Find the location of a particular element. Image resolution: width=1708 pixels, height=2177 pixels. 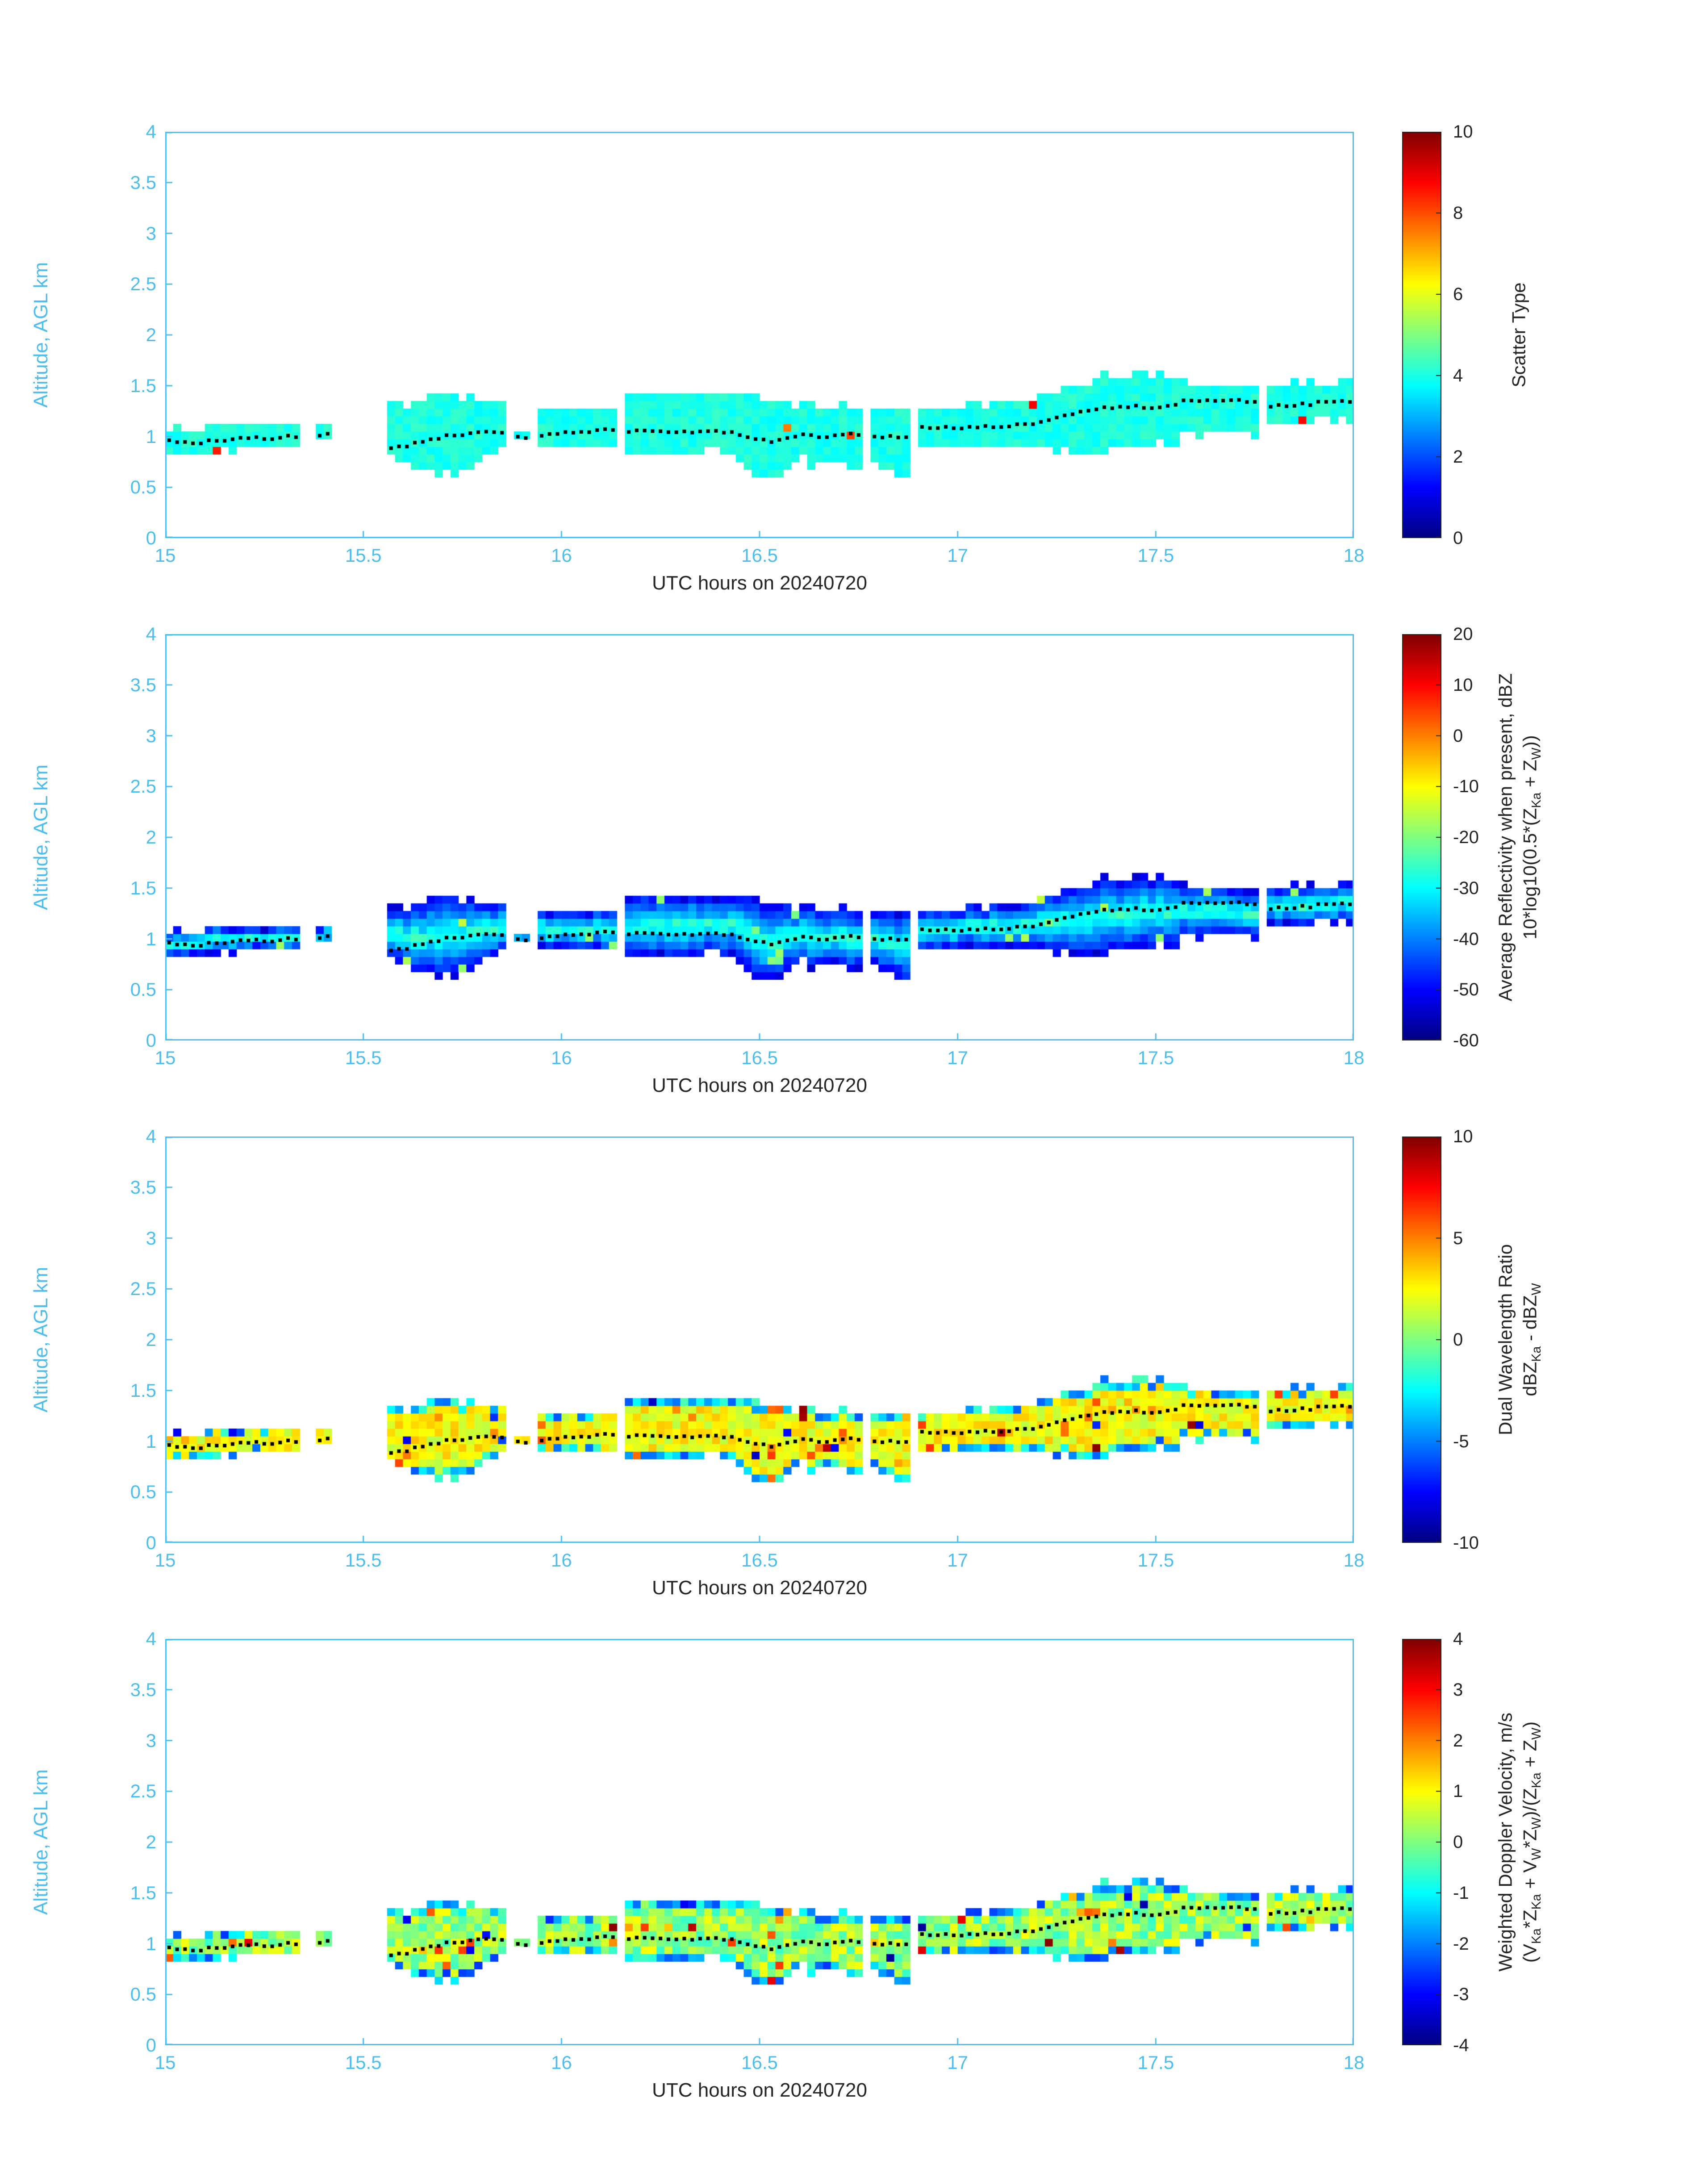

colorbar-title-line: dBZKa - dBZW is located at coordinates (1531, 1339).